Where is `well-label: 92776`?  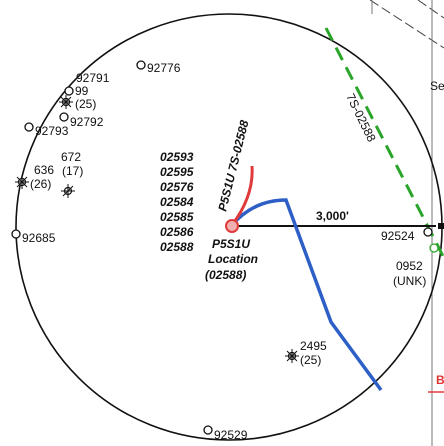
well-label: 92776 is located at coordinates (164, 68).